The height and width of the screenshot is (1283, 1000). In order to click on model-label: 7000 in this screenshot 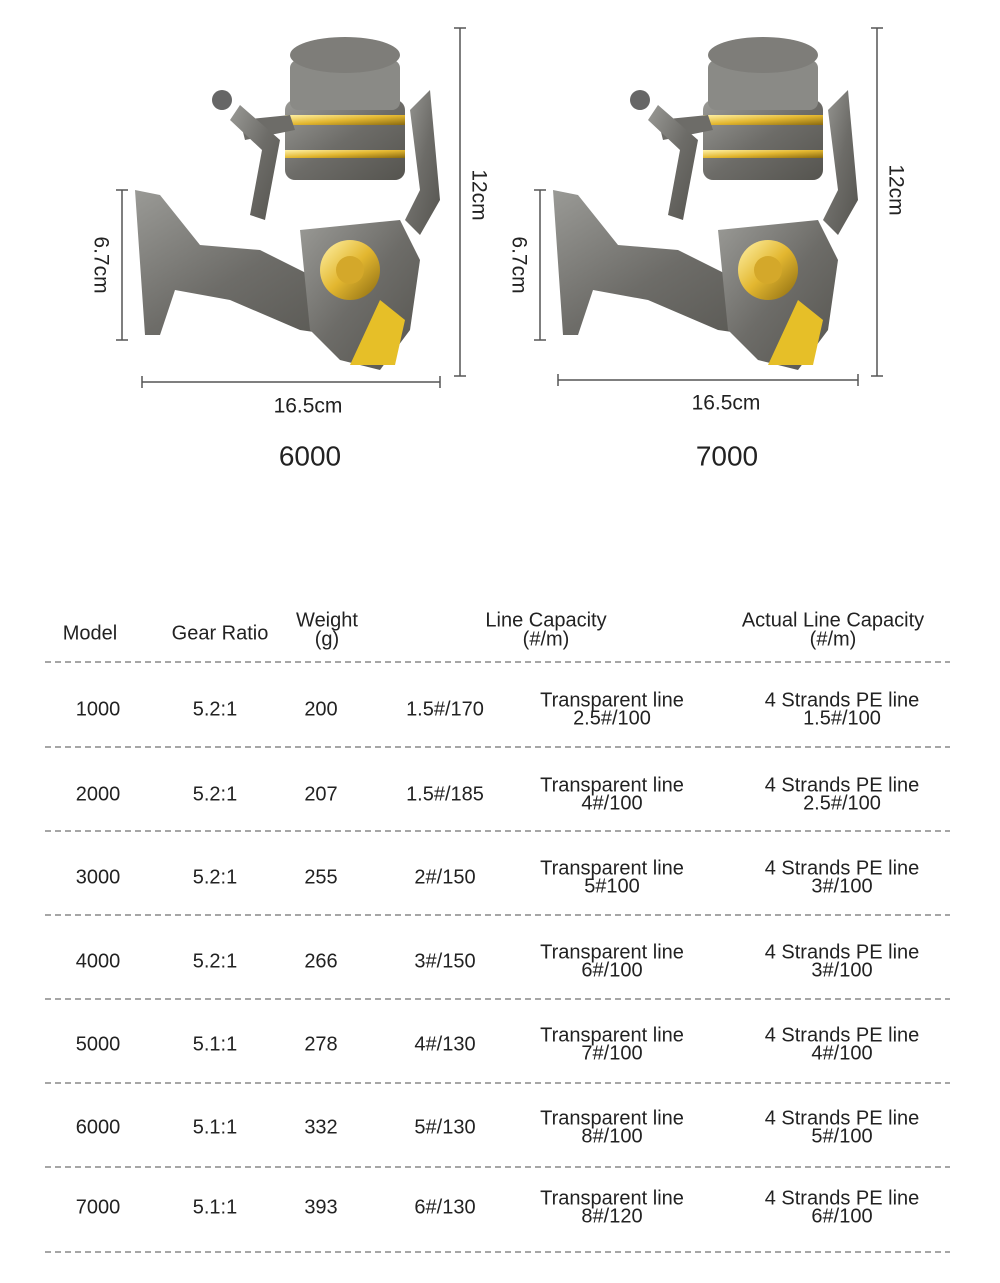, I will do `click(727, 455)`.